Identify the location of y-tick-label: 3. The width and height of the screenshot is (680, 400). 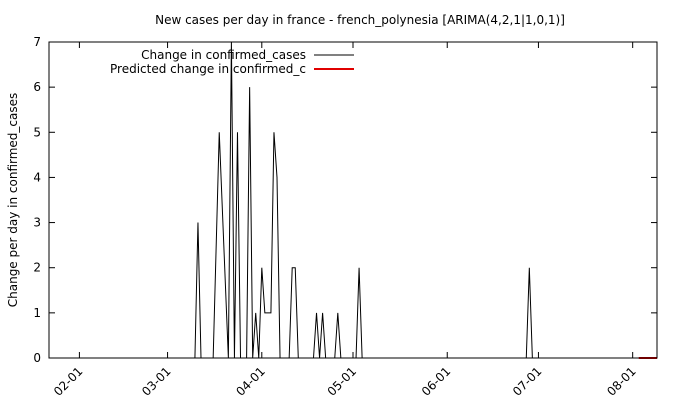
(37, 223).